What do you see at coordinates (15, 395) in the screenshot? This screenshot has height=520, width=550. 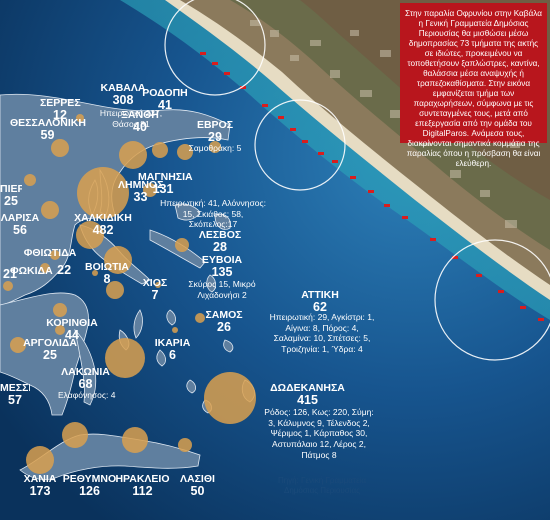 I see `label-messinia: ΜΕΣΣΗΝΙΑ 57` at bounding box center [15, 395].